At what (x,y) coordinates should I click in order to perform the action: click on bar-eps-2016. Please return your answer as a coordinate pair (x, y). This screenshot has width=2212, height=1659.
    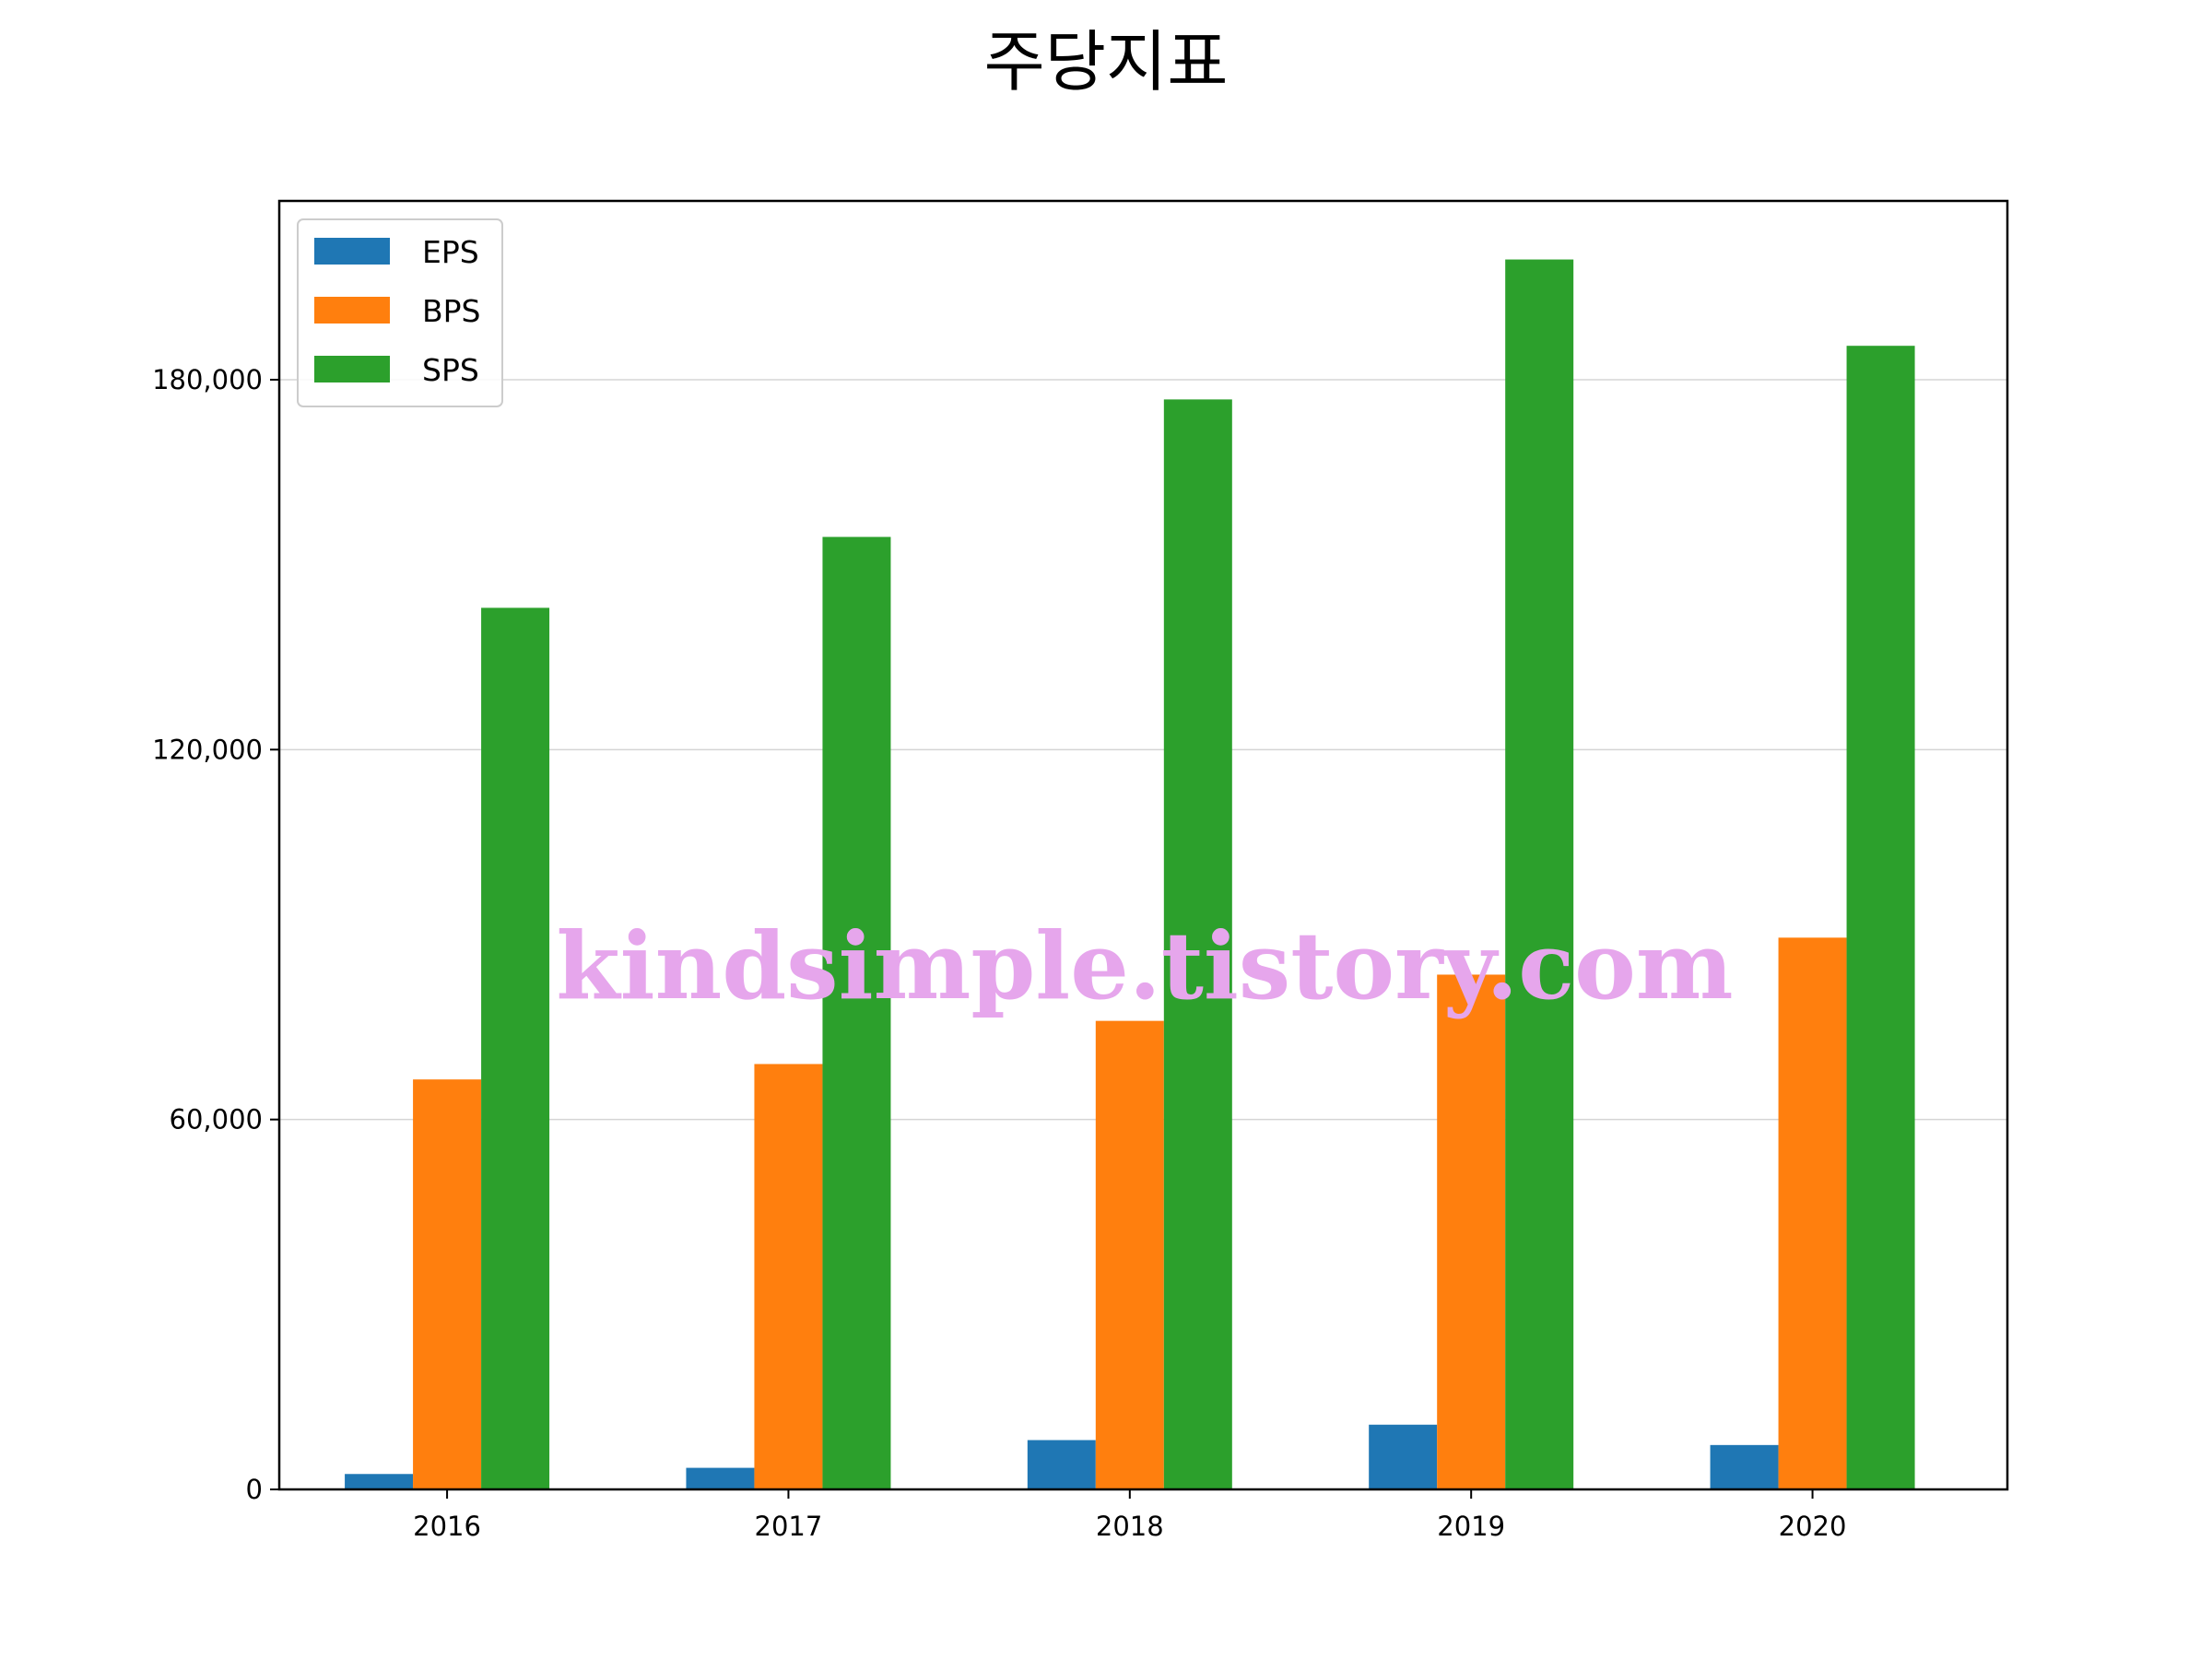
    Looking at the image, I should click on (379, 1481).